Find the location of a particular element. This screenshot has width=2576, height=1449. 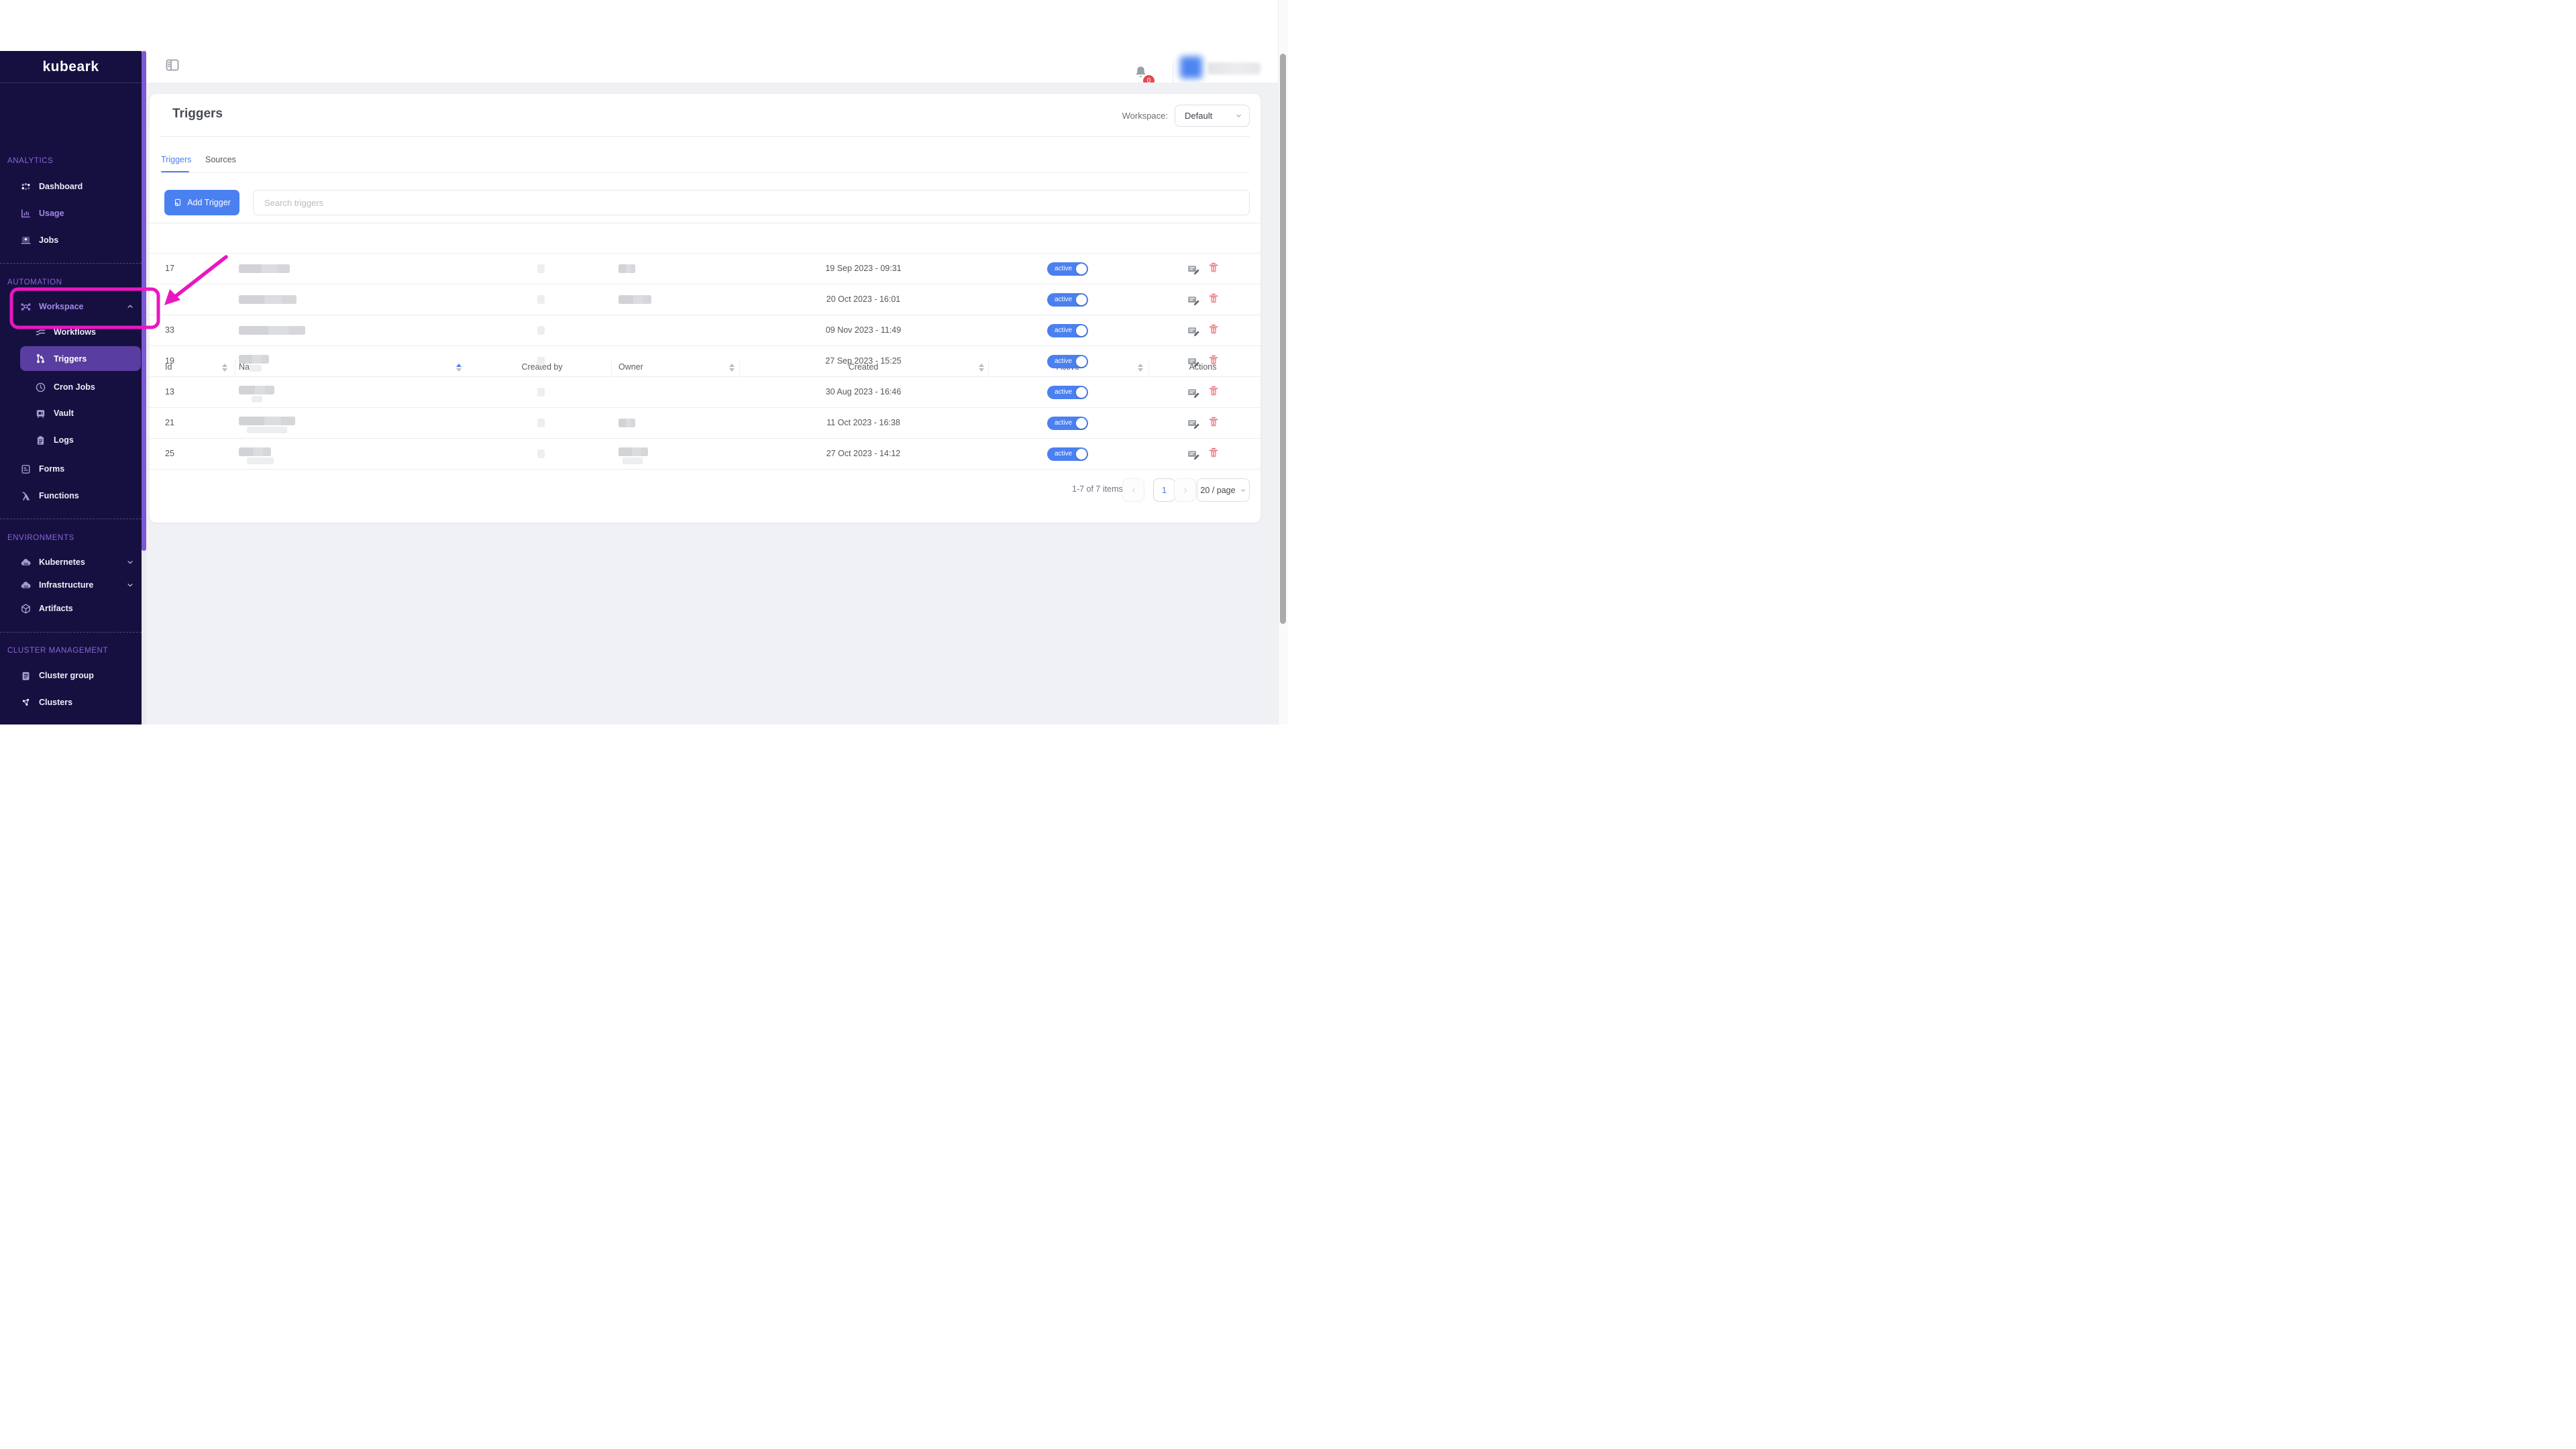

tab-triggers: Triggers is located at coordinates (176, 159).